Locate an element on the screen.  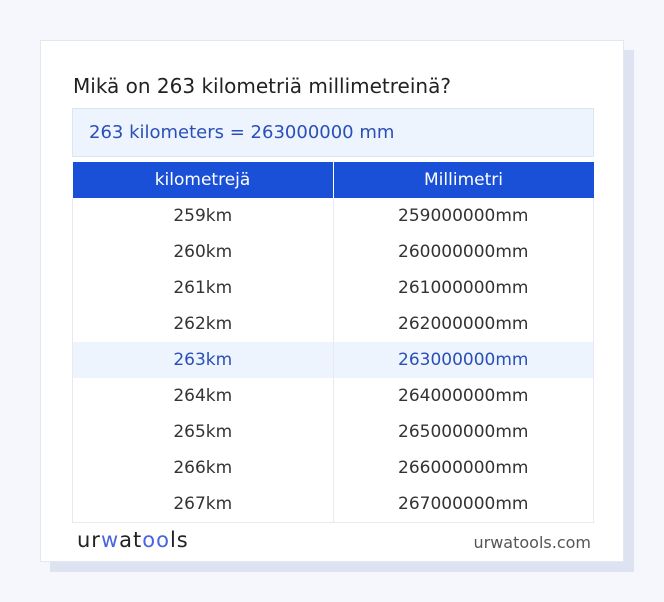
kilometers-cell: 263km is located at coordinates (203, 360).